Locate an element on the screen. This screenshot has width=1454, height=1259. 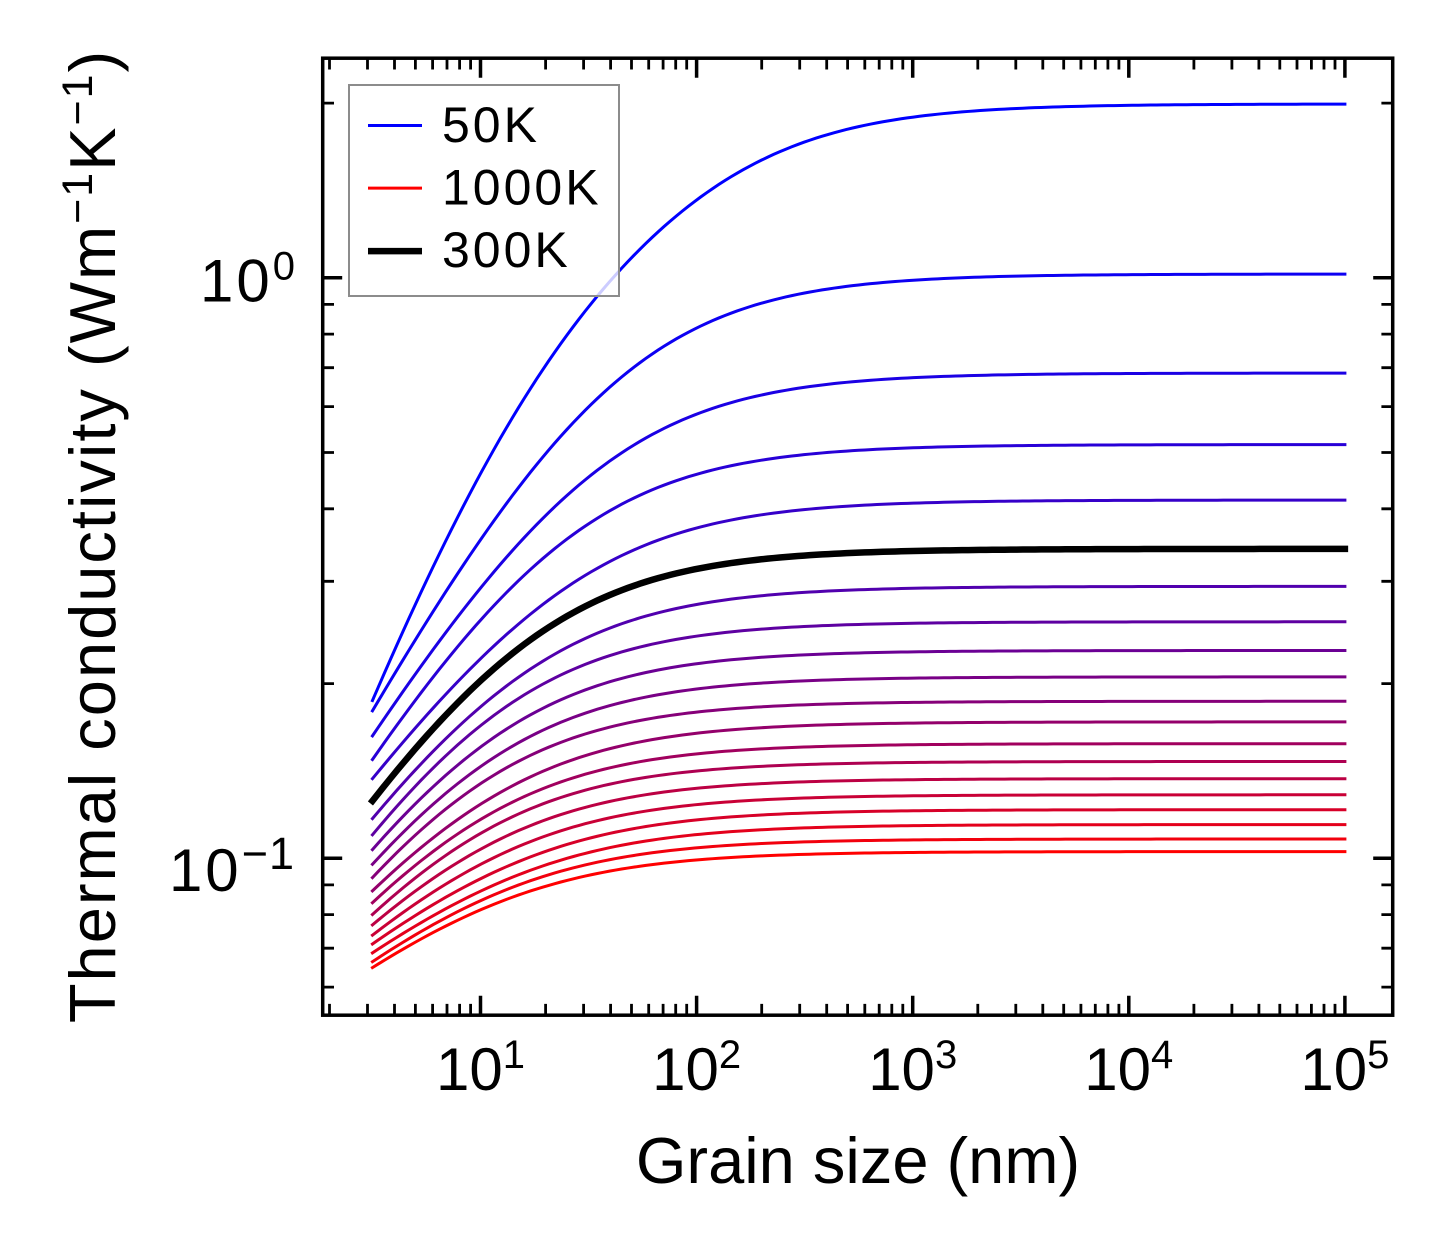
svg-text: 300K is located at coordinates (506, 250).